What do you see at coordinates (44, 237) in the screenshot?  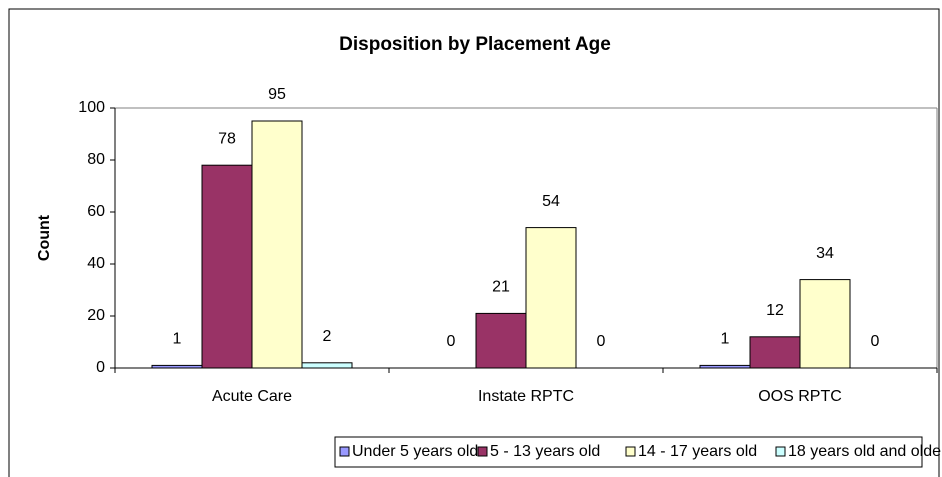 I see `y-axis-label: Count` at bounding box center [44, 237].